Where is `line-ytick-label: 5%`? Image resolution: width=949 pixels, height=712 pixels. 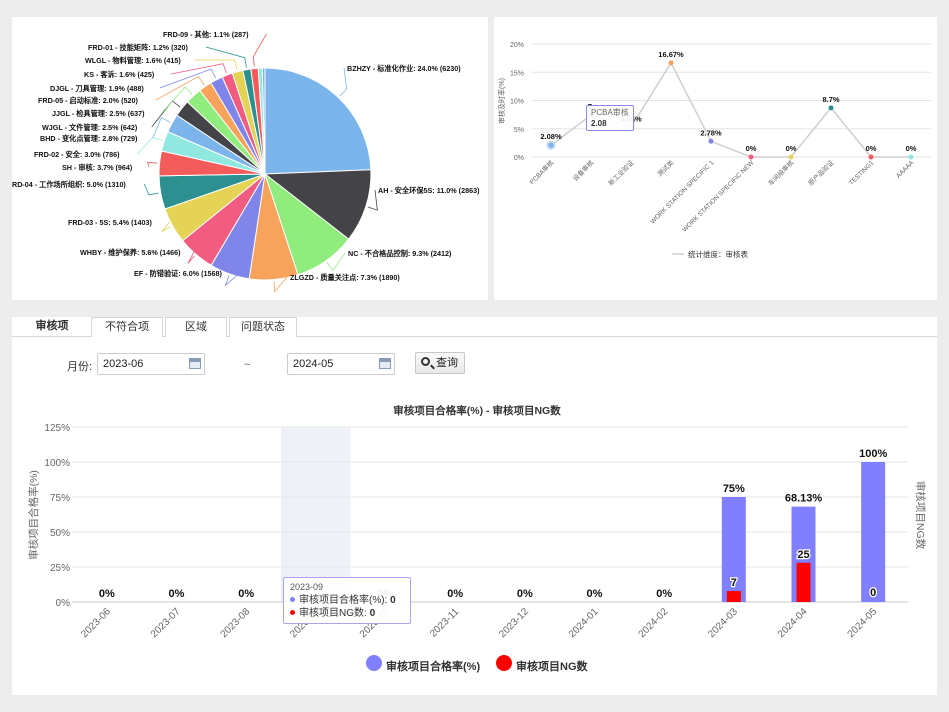 line-ytick-label: 5% is located at coordinates (519, 130).